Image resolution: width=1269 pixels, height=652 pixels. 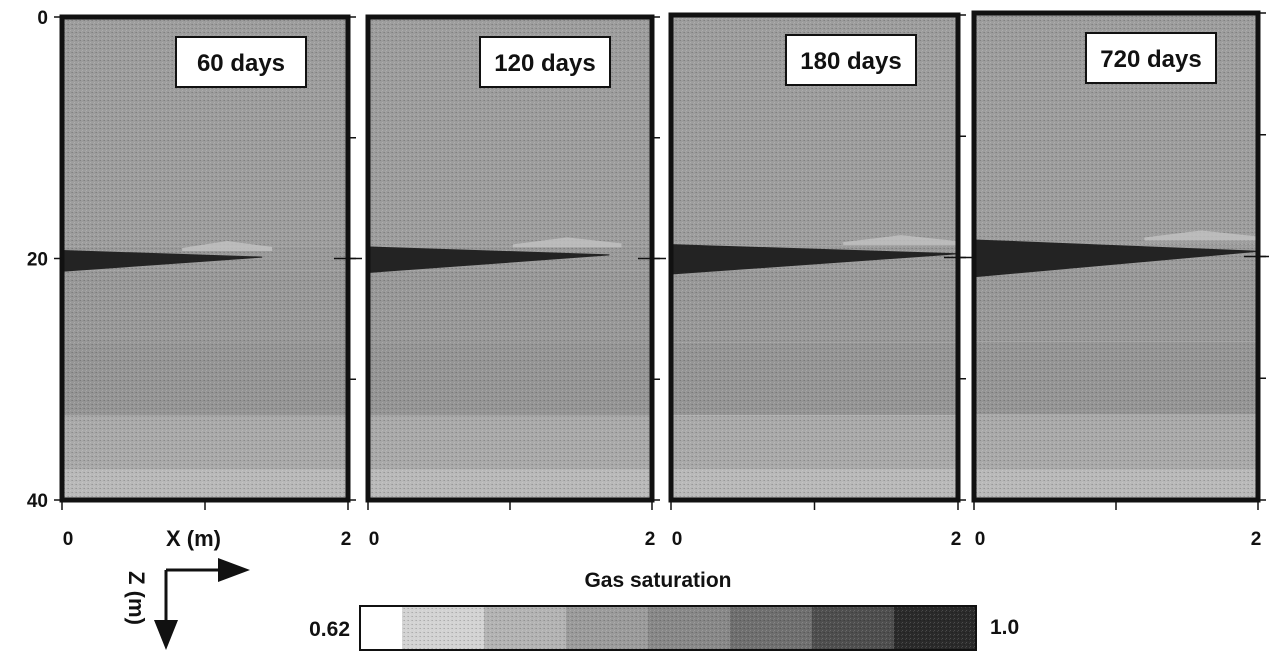 I want to click on colorbar-title: Gas saturation, so click(x=657, y=580).